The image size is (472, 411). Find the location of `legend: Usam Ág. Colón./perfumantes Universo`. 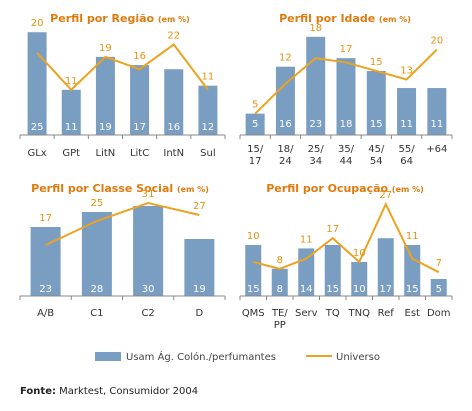

legend: Usam Ág. Colón./perfumantes Universo is located at coordinates (237, 356).